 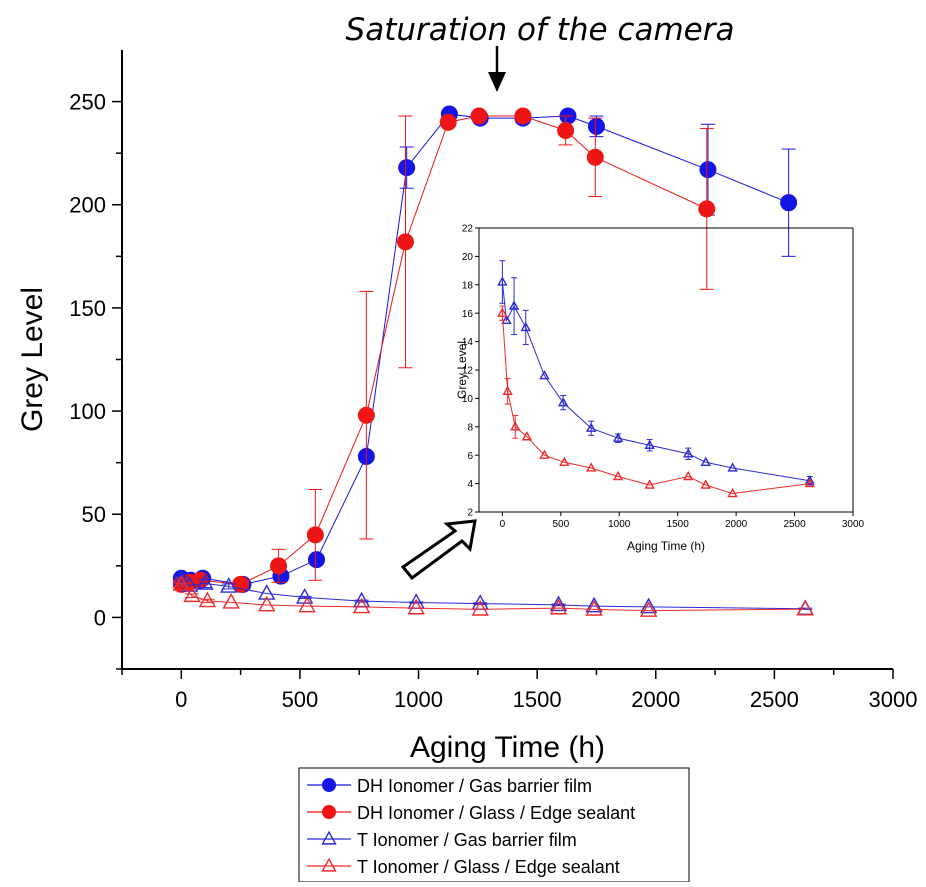 What do you see at coordinates (470, 427) in the screenshot?
I see `y-tick-label: 8` at bounding box center [470, 427].